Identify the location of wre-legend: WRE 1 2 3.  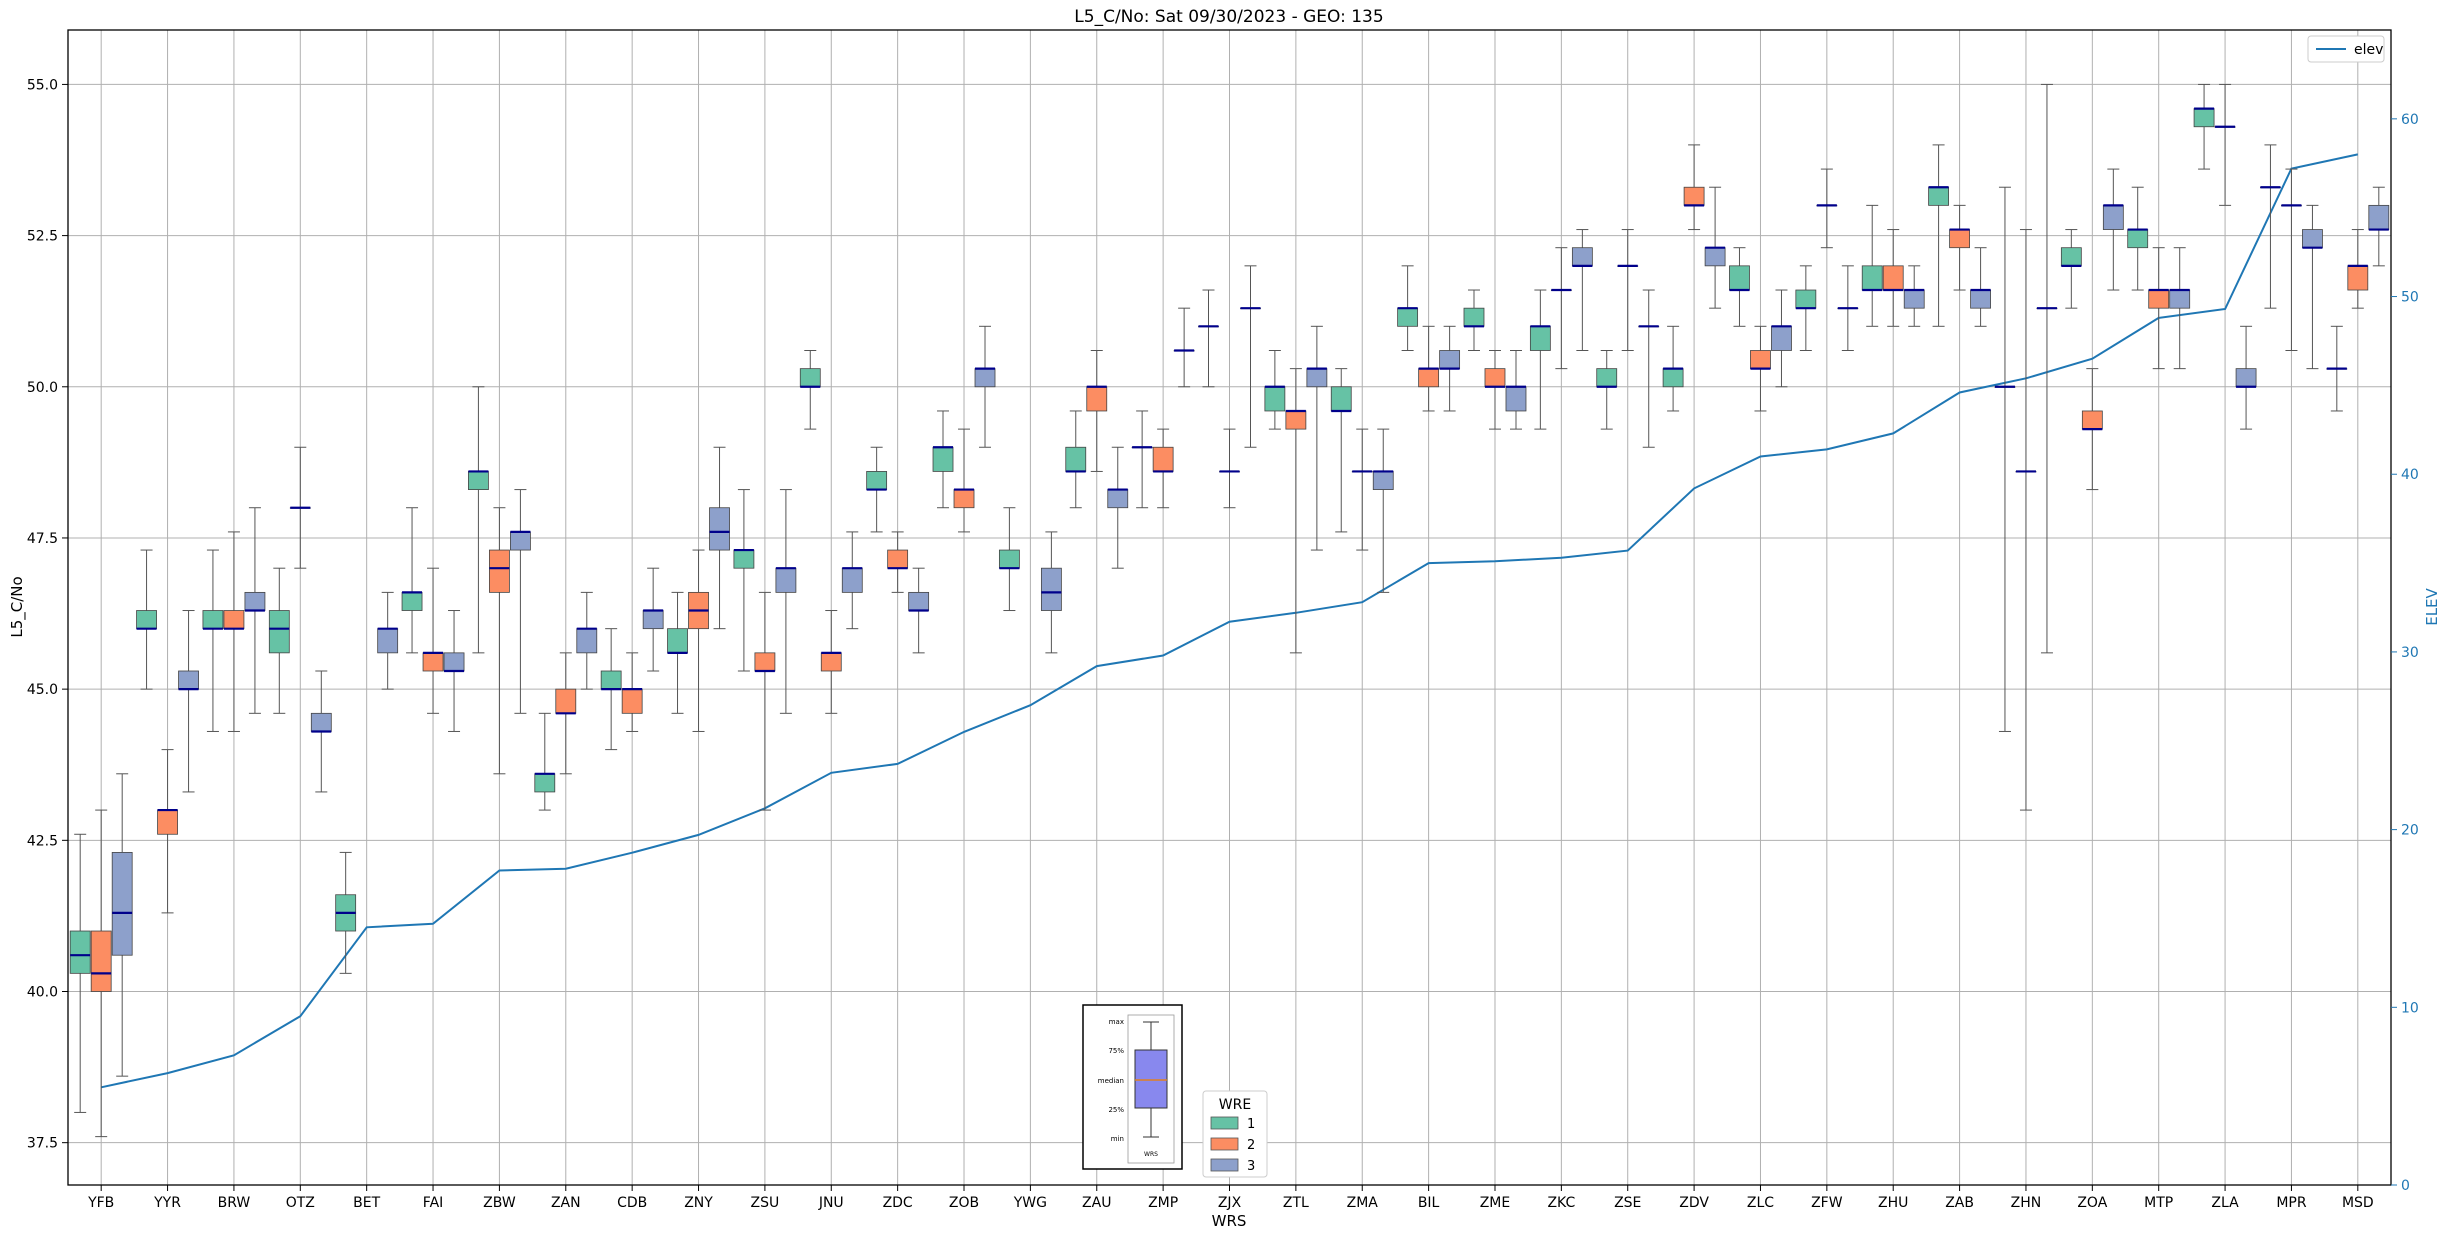
(1235, 1134).